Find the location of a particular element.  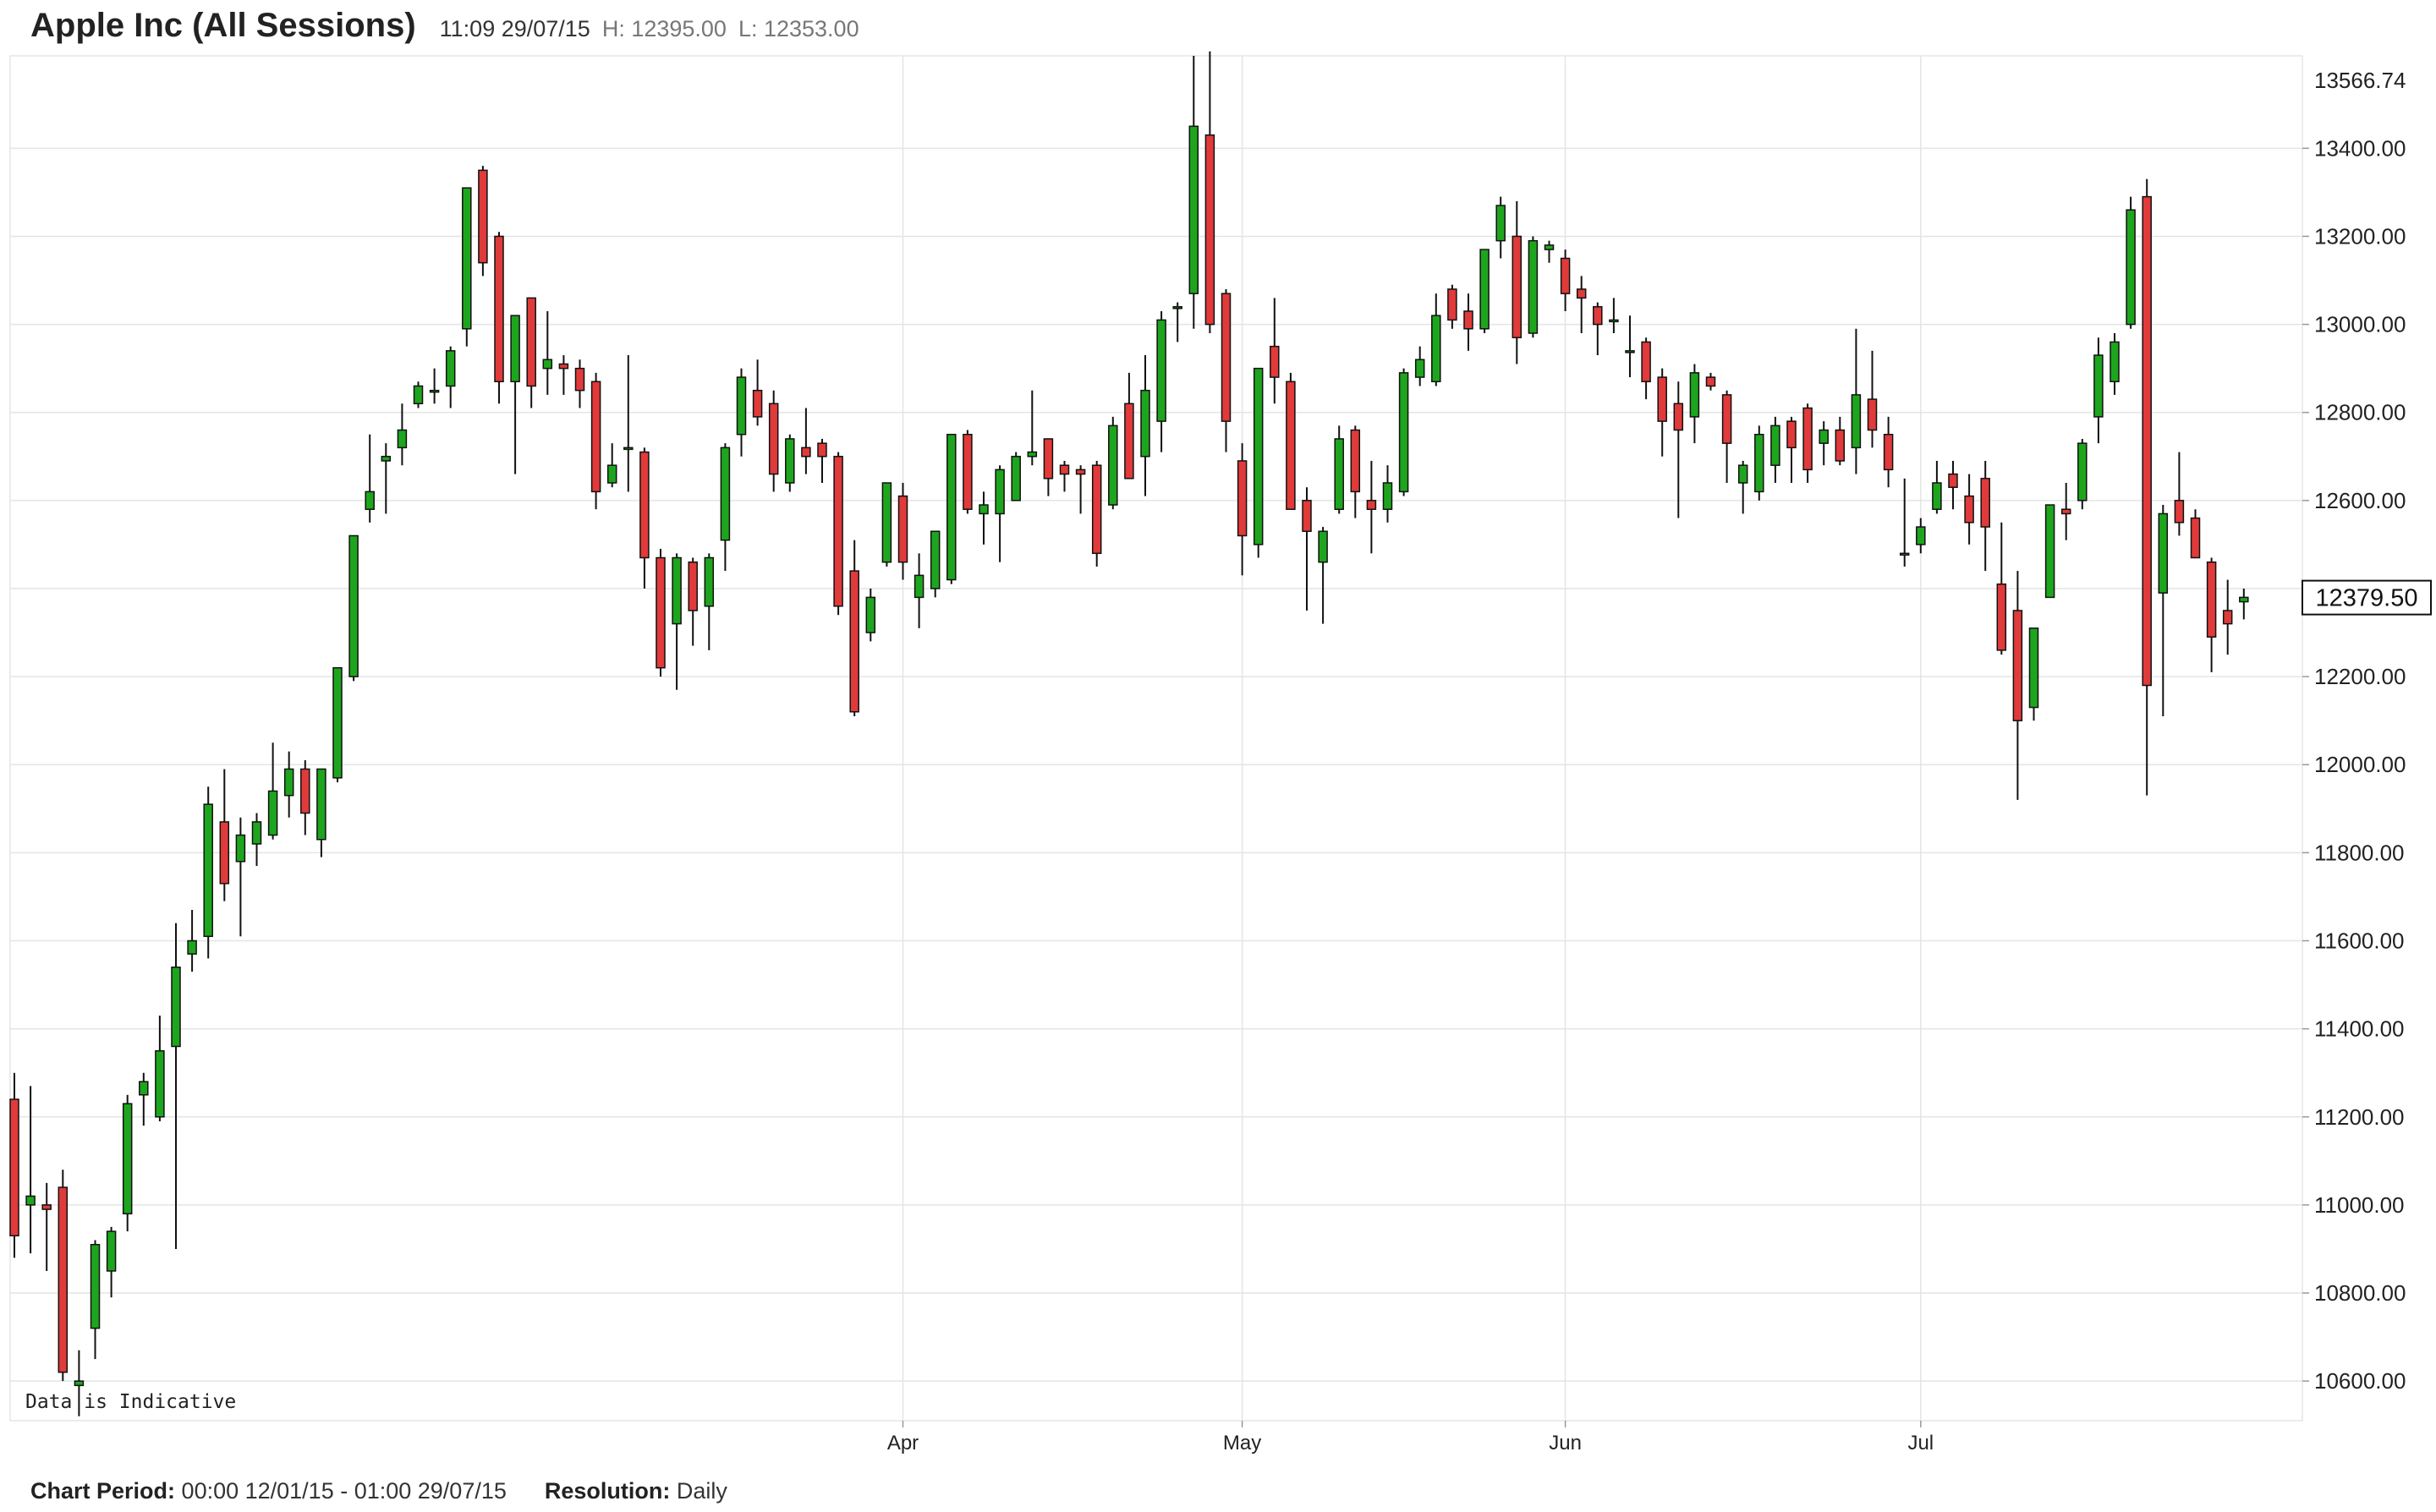

y-tick-label: 12600.00 is located at coordinates (2360, 500).